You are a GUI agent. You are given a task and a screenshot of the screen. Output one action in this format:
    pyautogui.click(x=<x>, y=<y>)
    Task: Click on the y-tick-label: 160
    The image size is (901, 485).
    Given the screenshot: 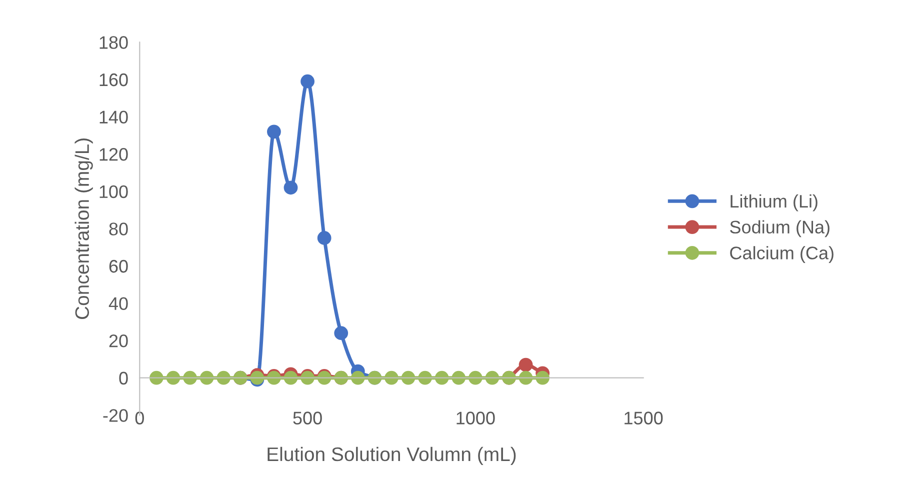 What is the action you would take?
    pyautogui.click(x=114, y=79)
    